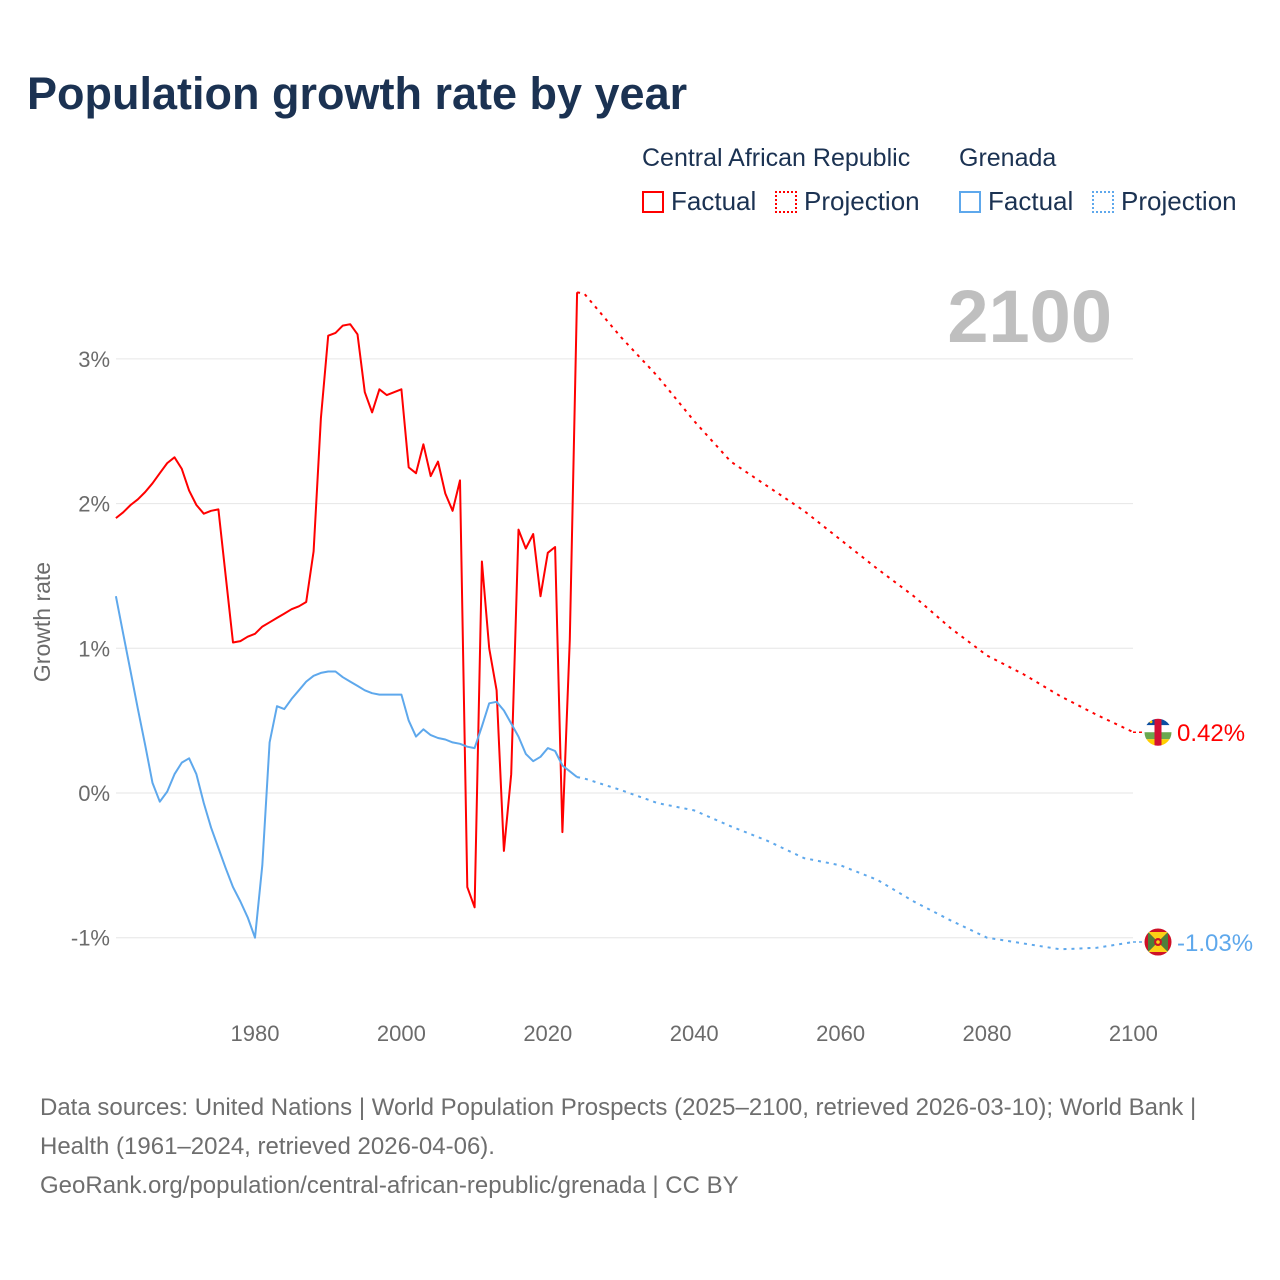 This screenshot has height=1280, width=1280. What do you see at coordinates (970, 201) in the screenshot?
I see `legend-swatch-solid-blue` at bounding box center [970, 201].